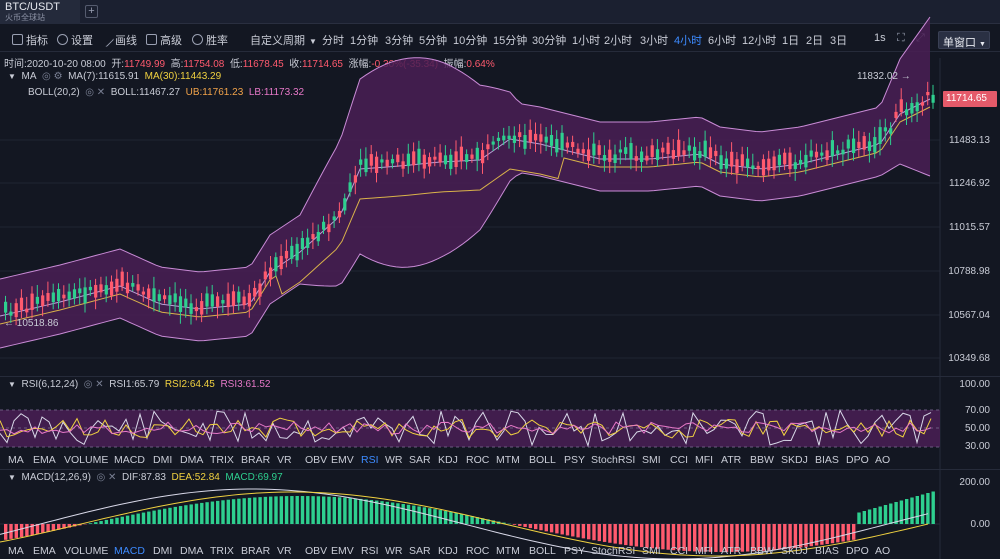  Describe the element at coordinates (283, 41) in the screenshot. I see `custom-period-dropdown: 自定义周期 ▼` at that location.